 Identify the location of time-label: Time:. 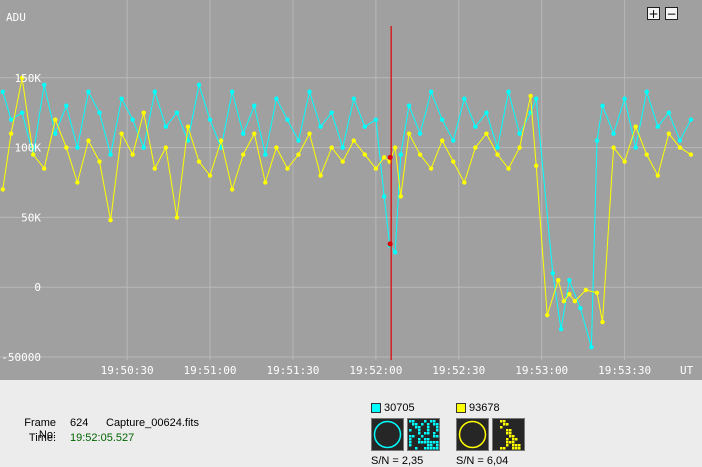
(42, 438).